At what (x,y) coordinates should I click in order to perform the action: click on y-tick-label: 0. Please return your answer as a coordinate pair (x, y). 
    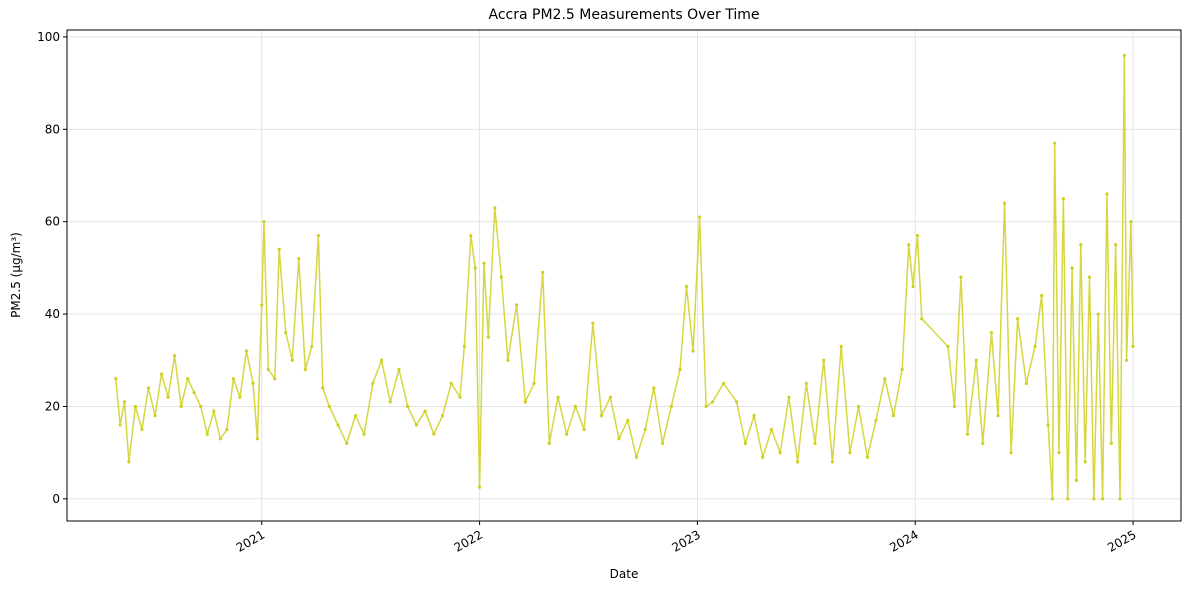
    Looking at the image, I should click on (56, 499).